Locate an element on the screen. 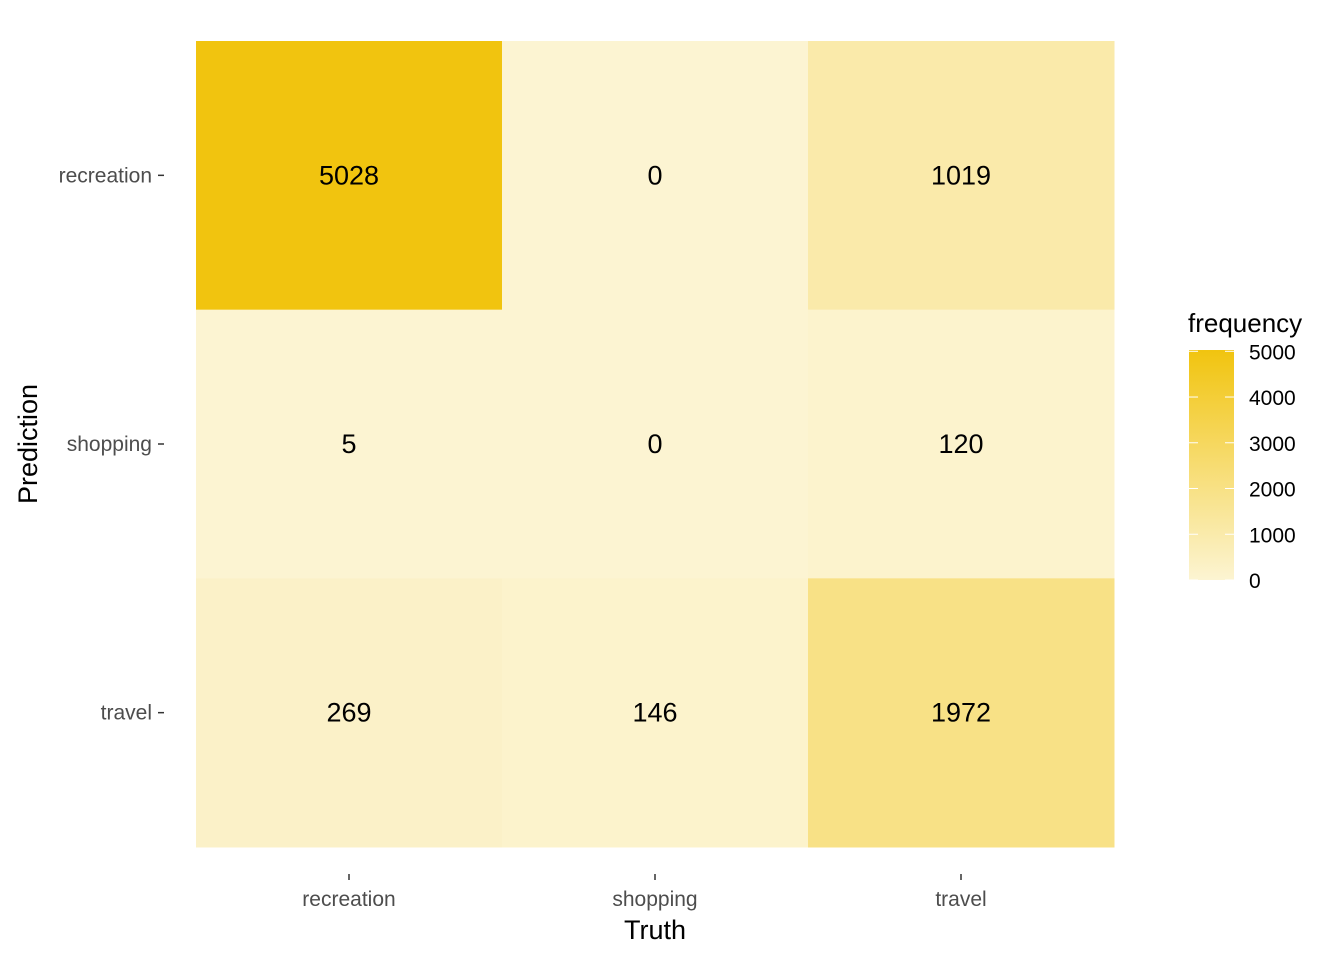  color-legend: frequency 0 1000 2000 3000 4000 5000 is located at coordinates (1245, 450).